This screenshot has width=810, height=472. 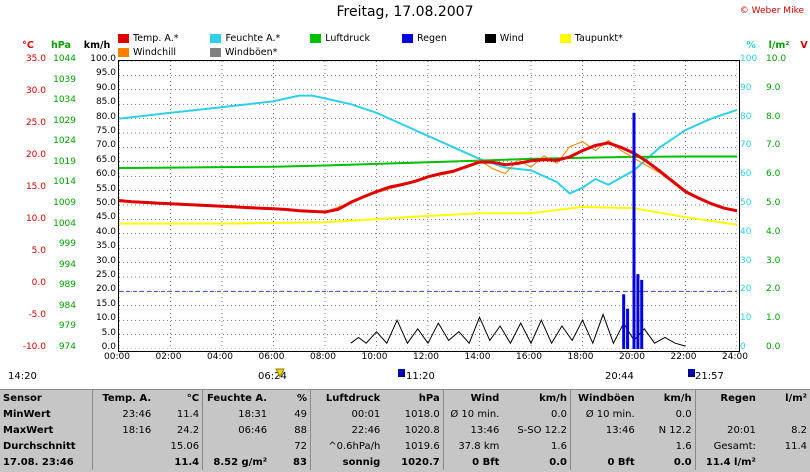 What do you see at coordinates (35, 155) in the screenshot?
I see `axis-tick: 20.0` at bounding box center [35, 155].